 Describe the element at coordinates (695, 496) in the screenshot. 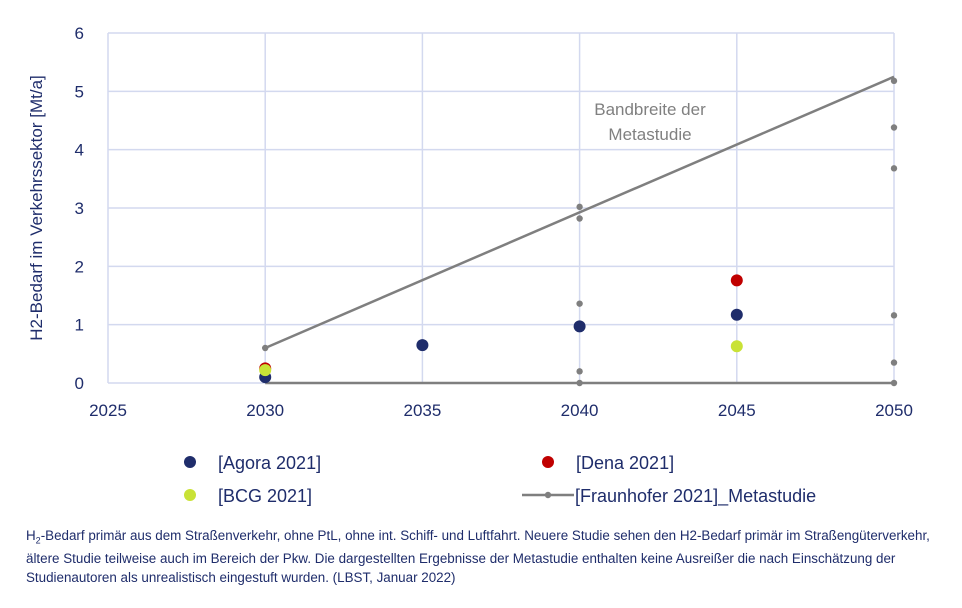

I see `legend-label: [Fraunhofer 2021]_Metastudie` at that location.